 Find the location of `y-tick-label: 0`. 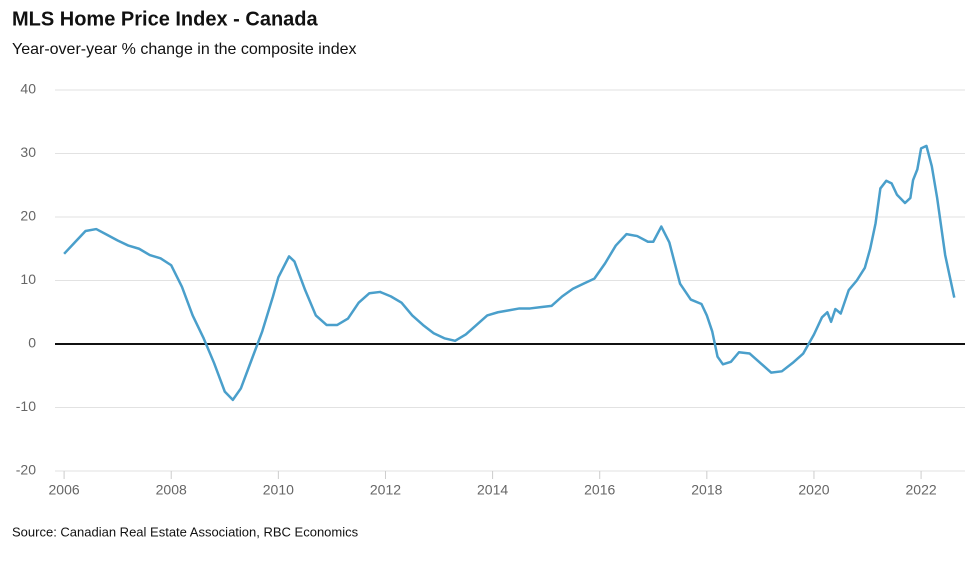

y-tick-label: 0 is located at coordinates (32, 343).